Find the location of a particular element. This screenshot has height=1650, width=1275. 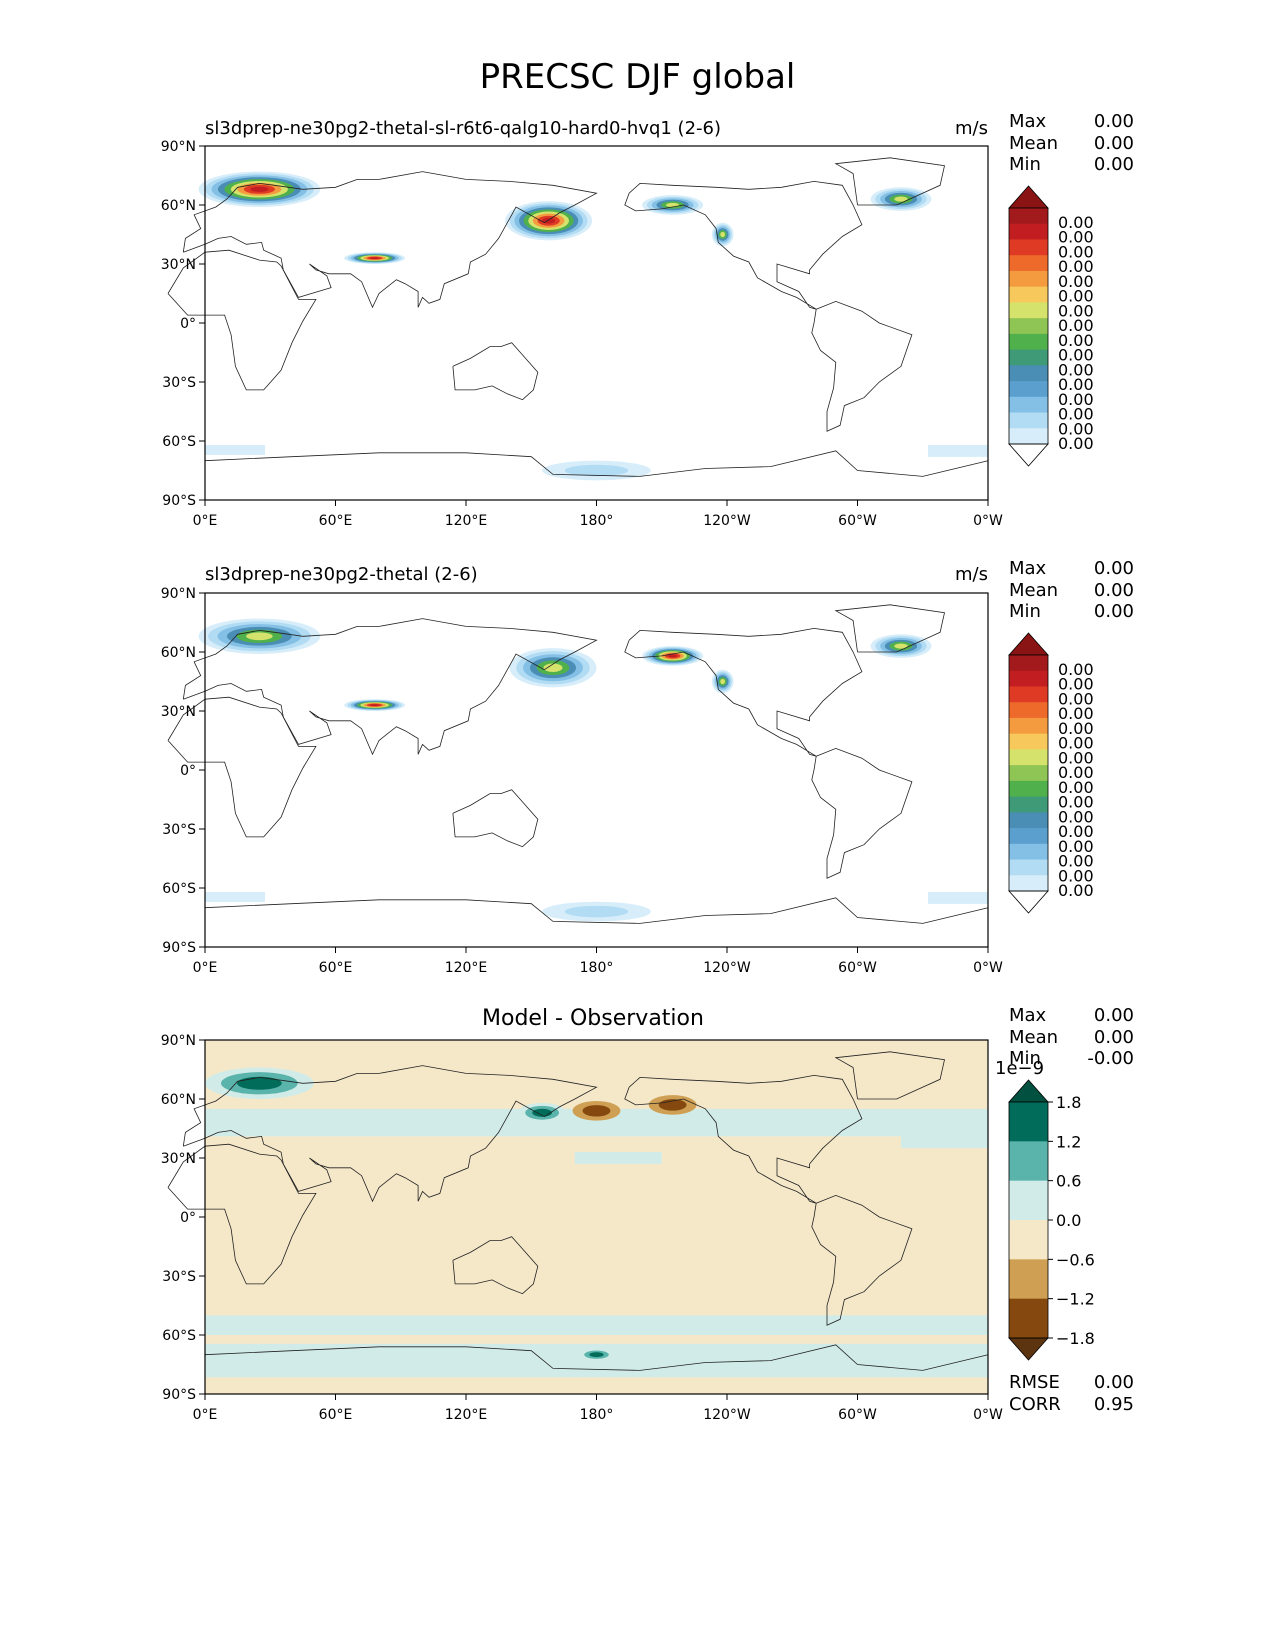

lat-tick-label: 90°N is located at coordinates (178, 594).